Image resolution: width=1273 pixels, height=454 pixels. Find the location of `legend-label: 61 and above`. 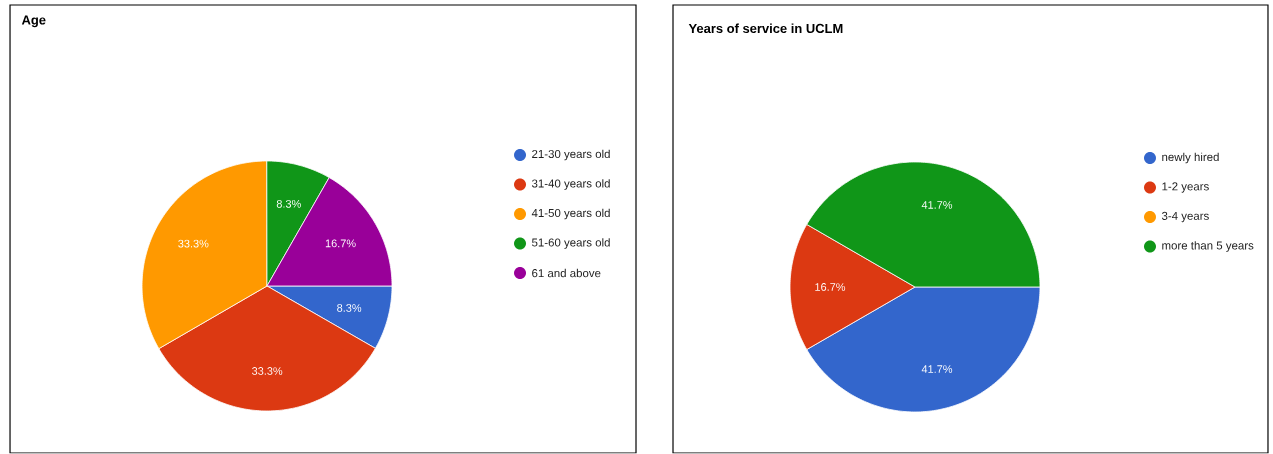

legend-label: 61 and above is located at coordinates (566, 273).